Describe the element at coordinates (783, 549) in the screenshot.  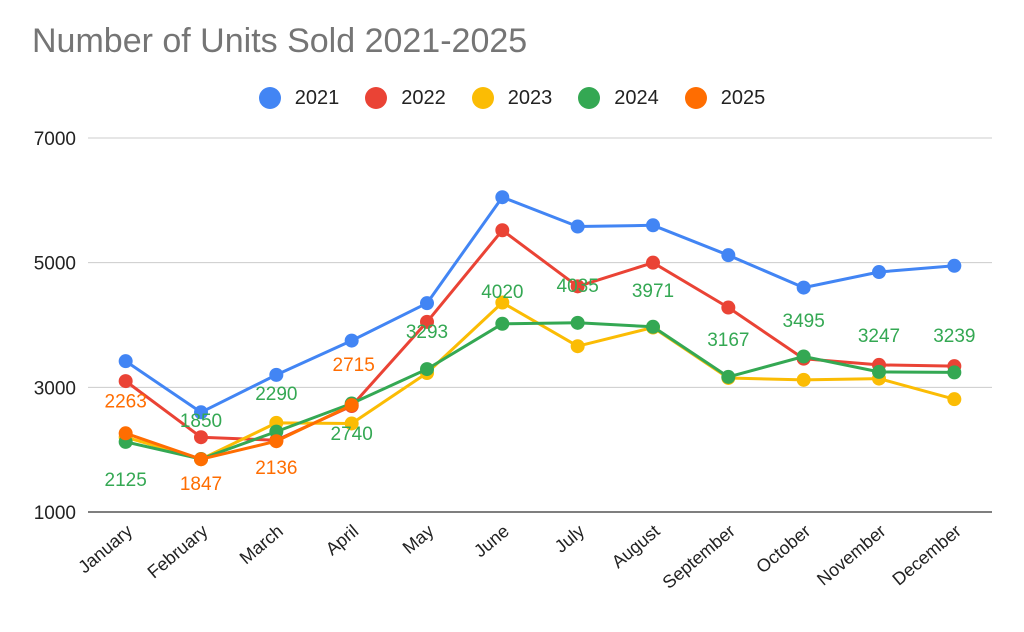
I see `x-tick-label: October` at that location.